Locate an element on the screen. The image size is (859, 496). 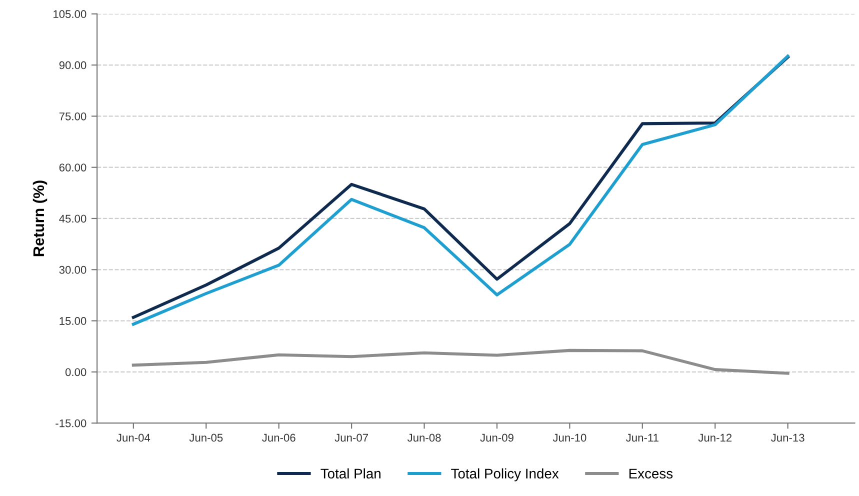
x-tick-label: Jun-11 is located at coordinates (642, 438).